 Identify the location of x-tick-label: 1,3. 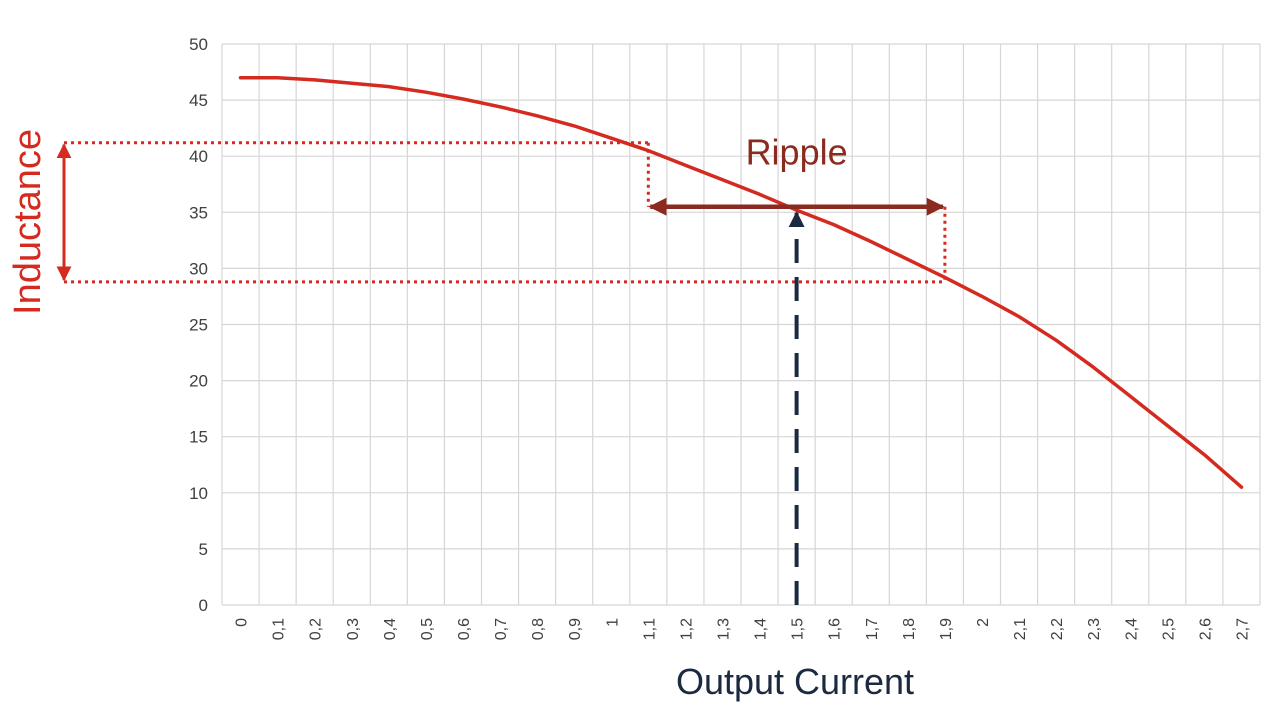
(723, 629).